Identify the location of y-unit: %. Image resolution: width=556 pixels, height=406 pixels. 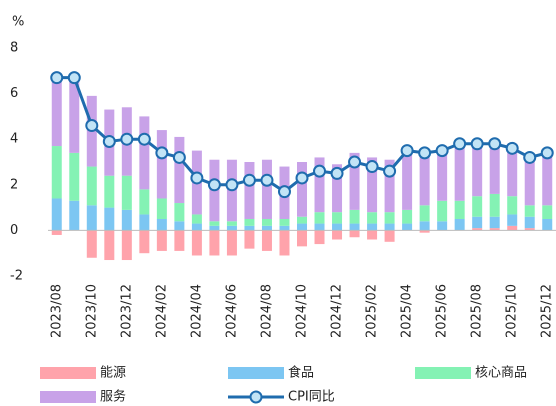
(18, 22).